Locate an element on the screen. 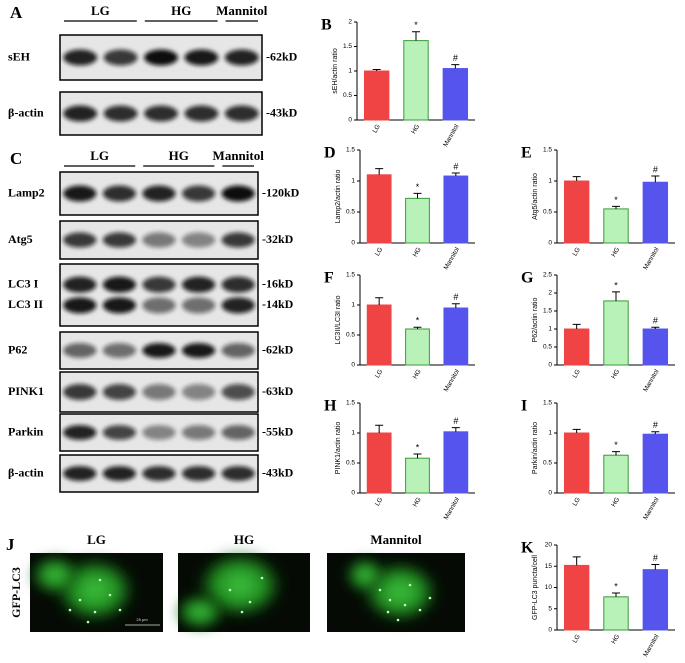 The height and width of the screenshot is (663, 685). row-label: LC3 II is located at coordinates (25, 304).